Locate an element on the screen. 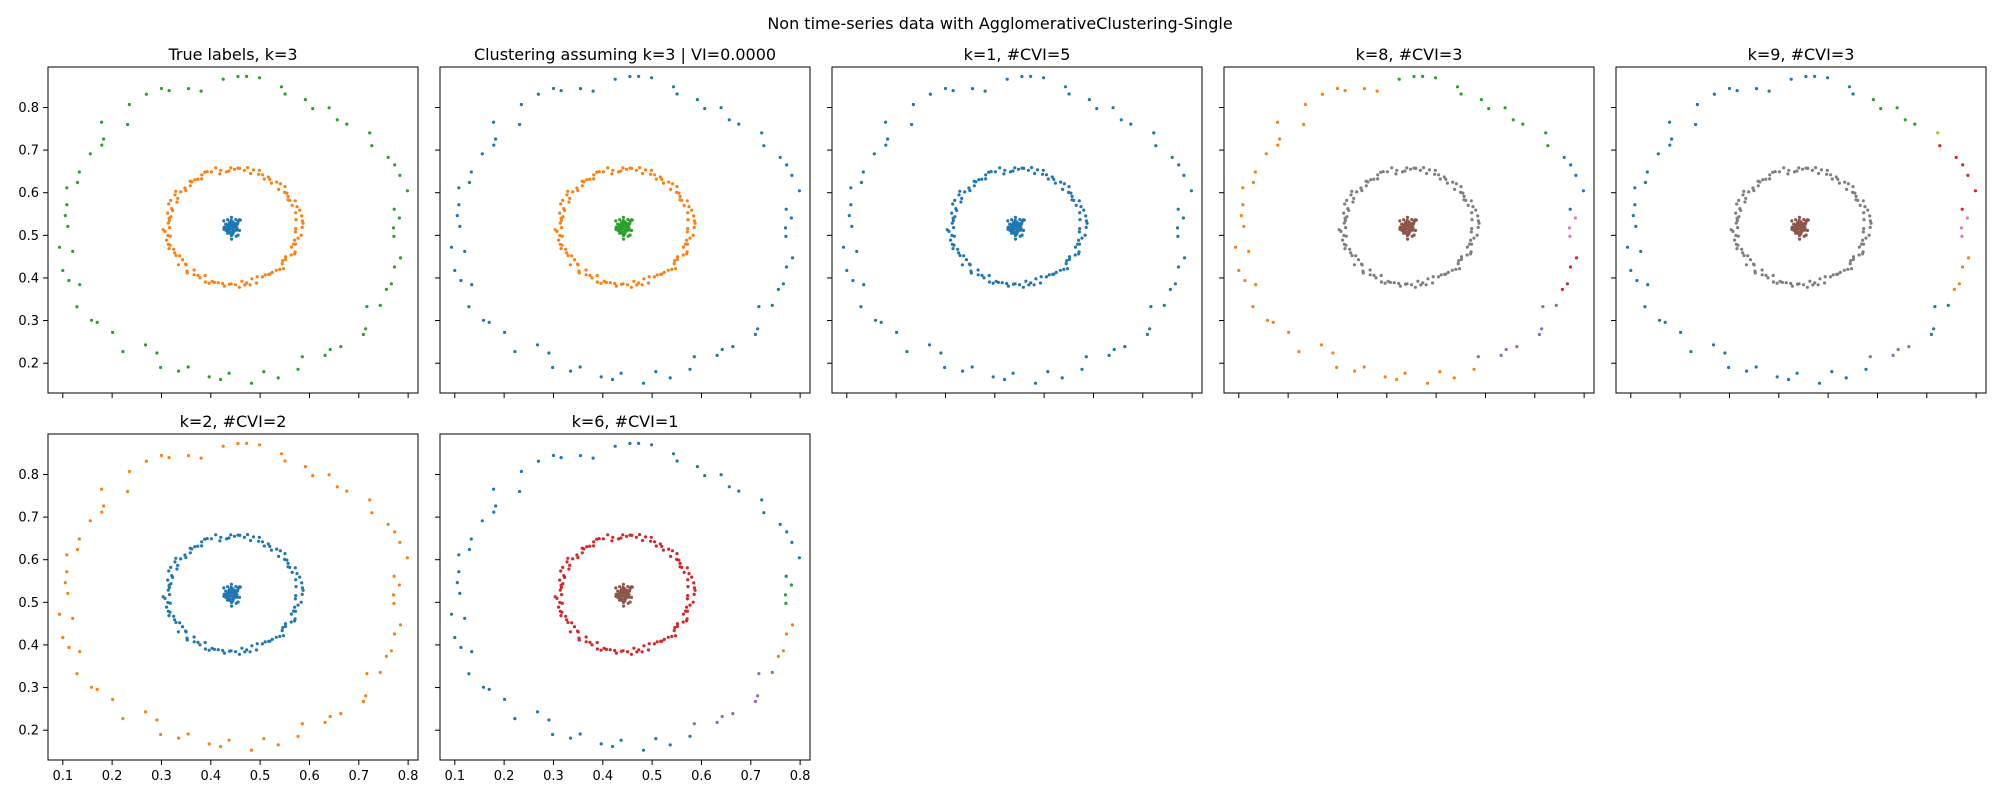 This screenshot has width=2000, height=800. subplot-4: k=8, #CVI=3 is located at coordinates (1407, 221).